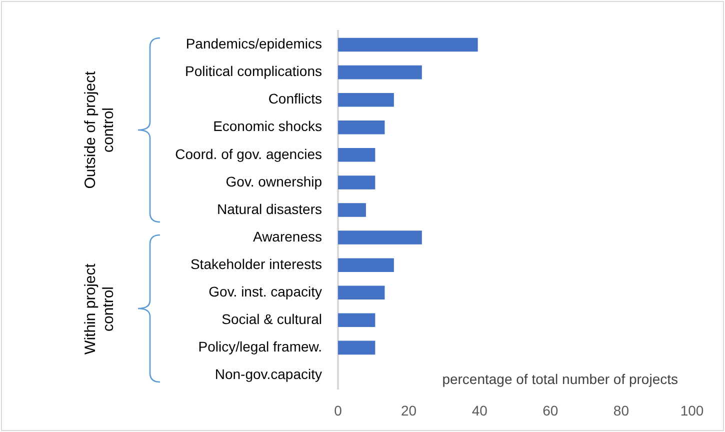 This screenshot has height=432, width=725. I want to click on y-tick-label: Gov. inst. capacity, so click(265, 291).